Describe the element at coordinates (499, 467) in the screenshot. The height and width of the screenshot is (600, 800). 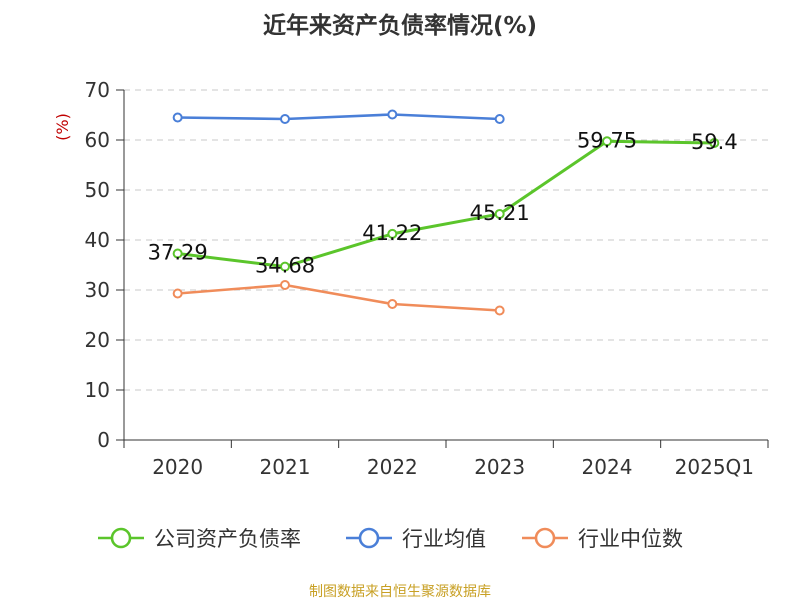
I see `x-tick-label: 2023` at that location.